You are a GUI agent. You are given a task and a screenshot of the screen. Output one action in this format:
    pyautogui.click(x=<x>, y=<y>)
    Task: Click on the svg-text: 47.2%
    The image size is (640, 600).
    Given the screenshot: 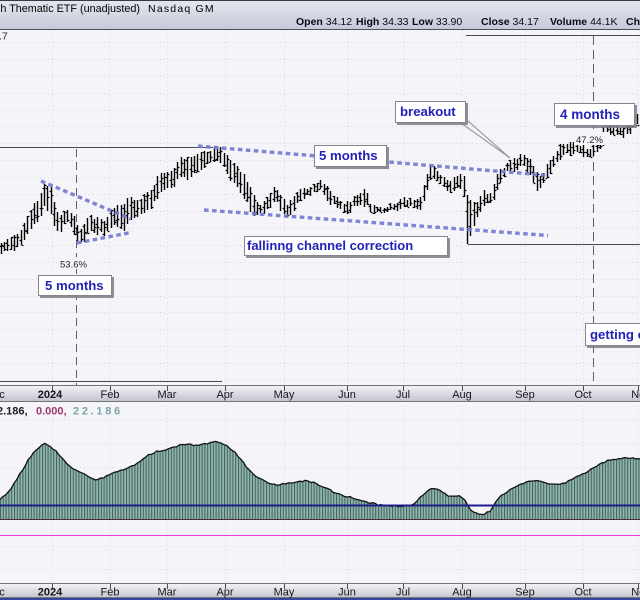 What is the action you would take?
    pyautogui.click(x=589, y=140)
    